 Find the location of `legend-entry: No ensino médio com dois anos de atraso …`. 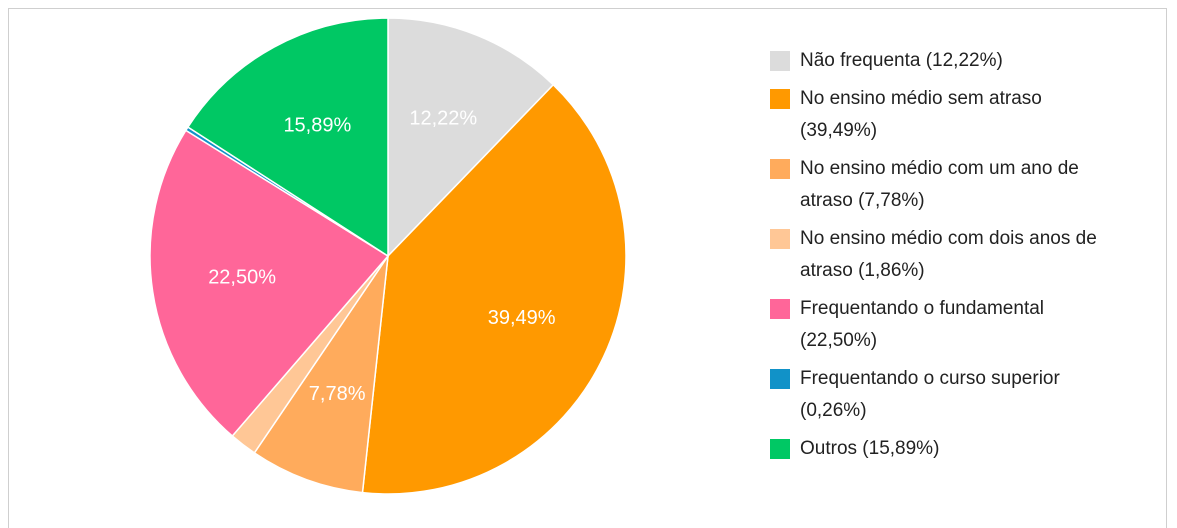

legend-entry: No ensino médio com dois anos de atraso … is located at coordinates (935, 255).